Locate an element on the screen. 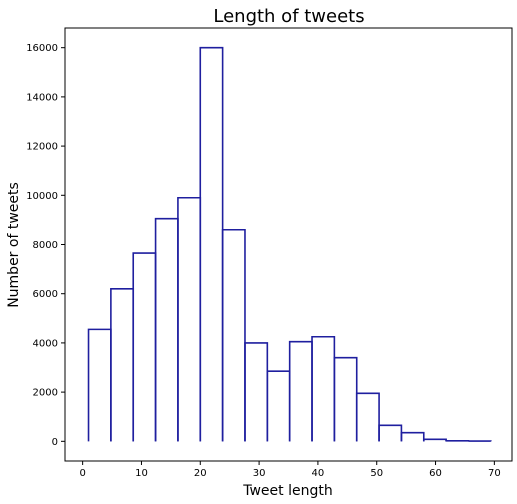 Image resolution: width=517 pixels, height=504 pixels. y-tick-label: 2000 is located at coordinates (45, 393).